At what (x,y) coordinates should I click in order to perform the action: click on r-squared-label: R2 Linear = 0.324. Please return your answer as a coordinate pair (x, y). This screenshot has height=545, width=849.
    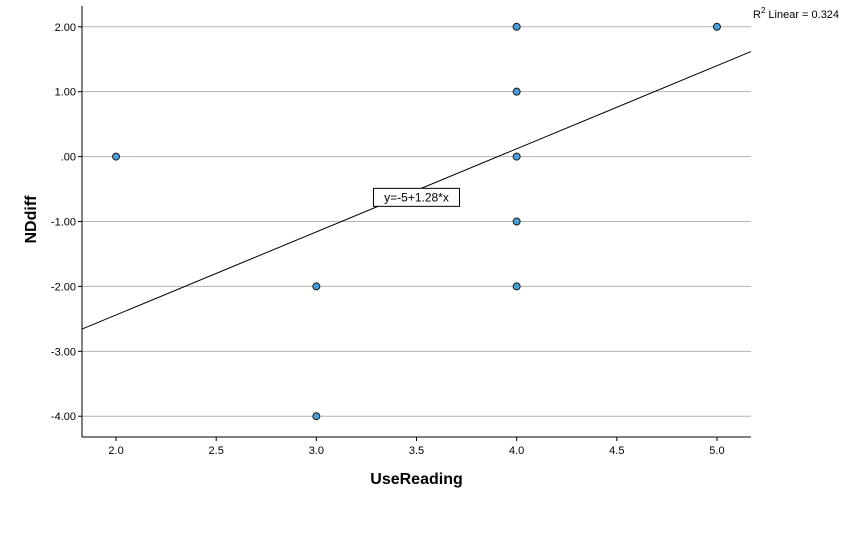
    Looking at the image, I should click on (796, 13).